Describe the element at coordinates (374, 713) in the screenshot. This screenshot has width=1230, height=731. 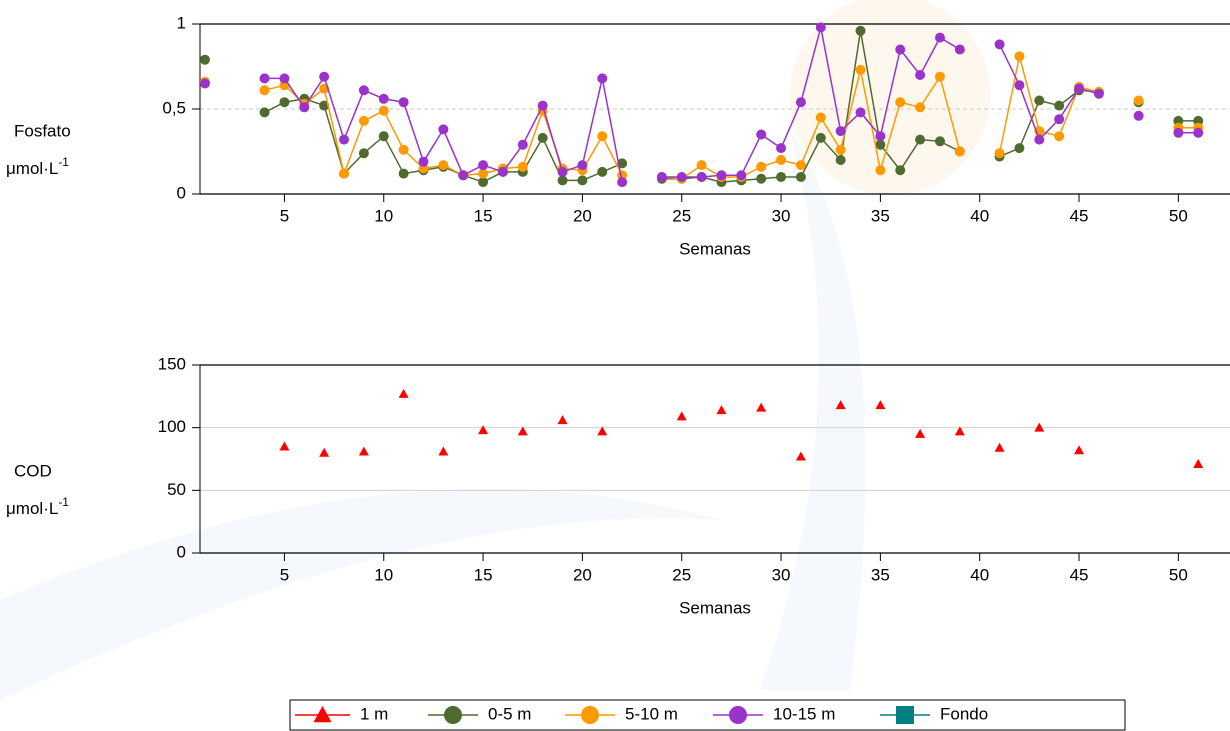
I see `legend-label: 1 m` at that location.